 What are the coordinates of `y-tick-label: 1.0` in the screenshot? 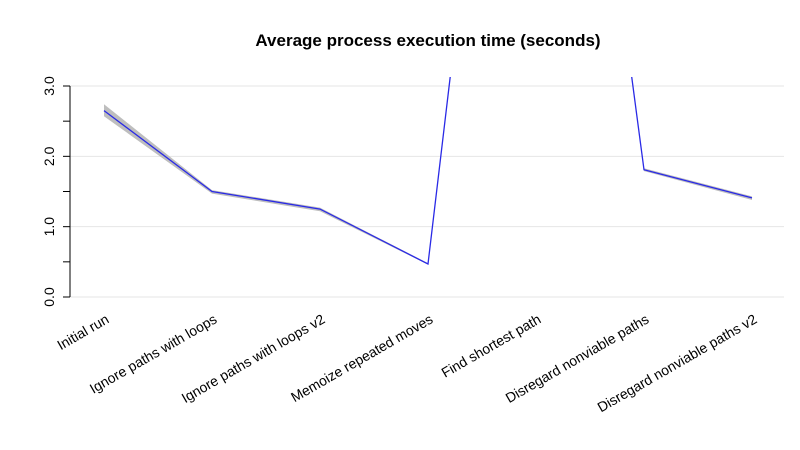 It's located at (49, 227).